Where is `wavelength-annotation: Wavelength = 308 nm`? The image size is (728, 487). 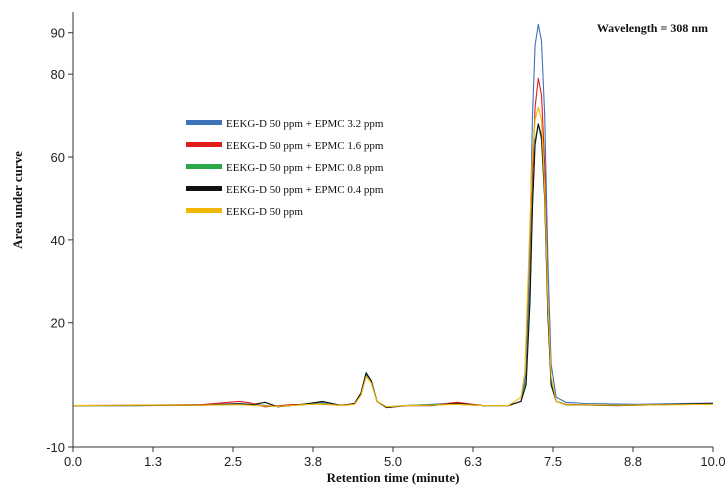 wavelength-annotation: Wavelength = 308 nm is located at coordinates (652, 28).